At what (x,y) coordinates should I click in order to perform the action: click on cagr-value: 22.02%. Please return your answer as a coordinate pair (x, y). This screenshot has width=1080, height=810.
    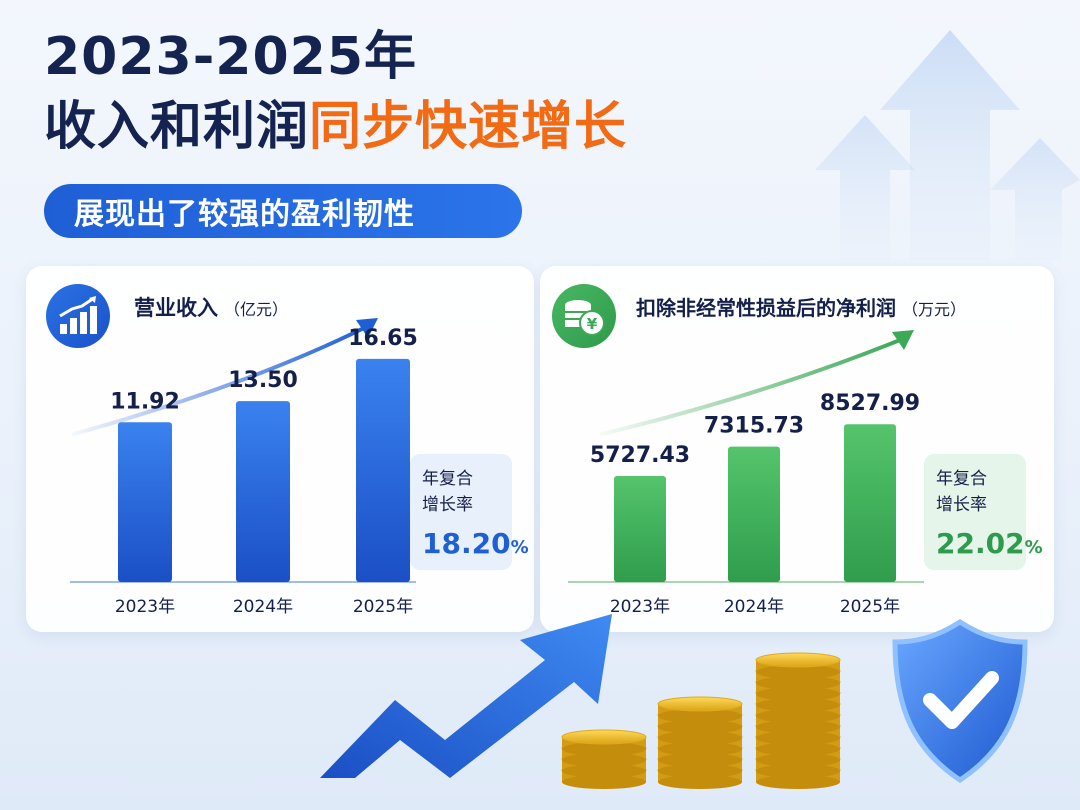
    Looking at the image, I should click on (989, 543).